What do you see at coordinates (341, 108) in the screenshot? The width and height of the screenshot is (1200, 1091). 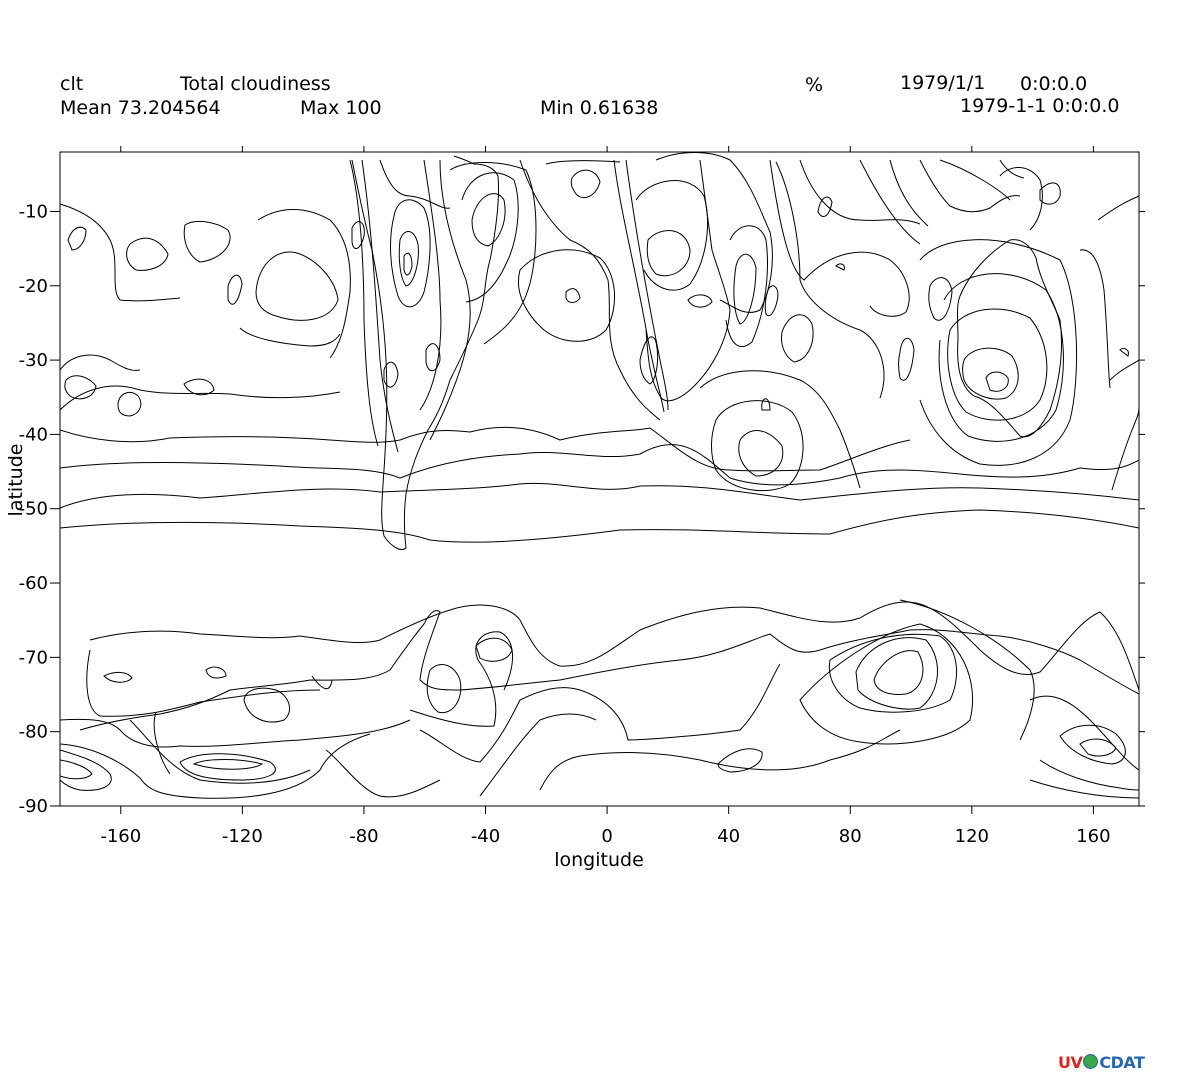 I see `max-label: Max 100` at bounding box center [341, 108].